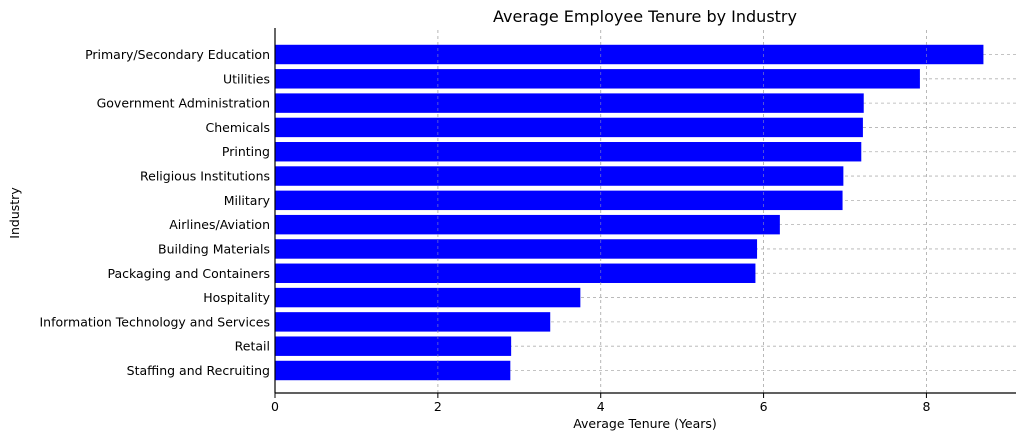 The height and width of the screenshot is (439, 1024). Describe the element at coordinates (188, 273) in the screenshot. I see `category-label: Packaging and Containers` at that location.